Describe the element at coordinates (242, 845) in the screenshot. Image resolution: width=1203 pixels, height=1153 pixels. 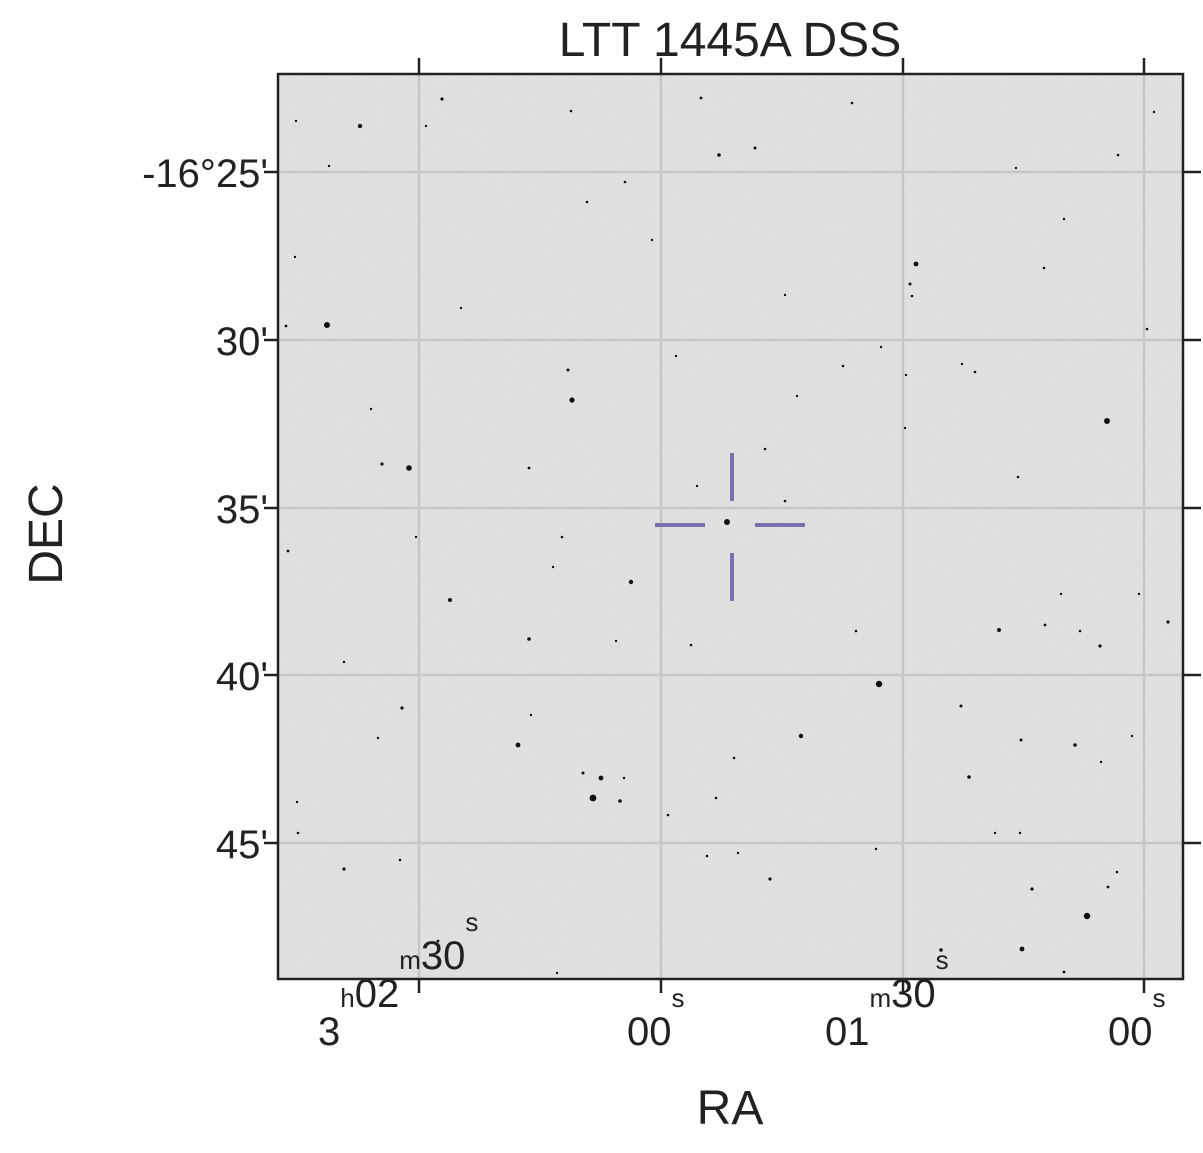
I see `dec-tick-label: 45'` at that location.